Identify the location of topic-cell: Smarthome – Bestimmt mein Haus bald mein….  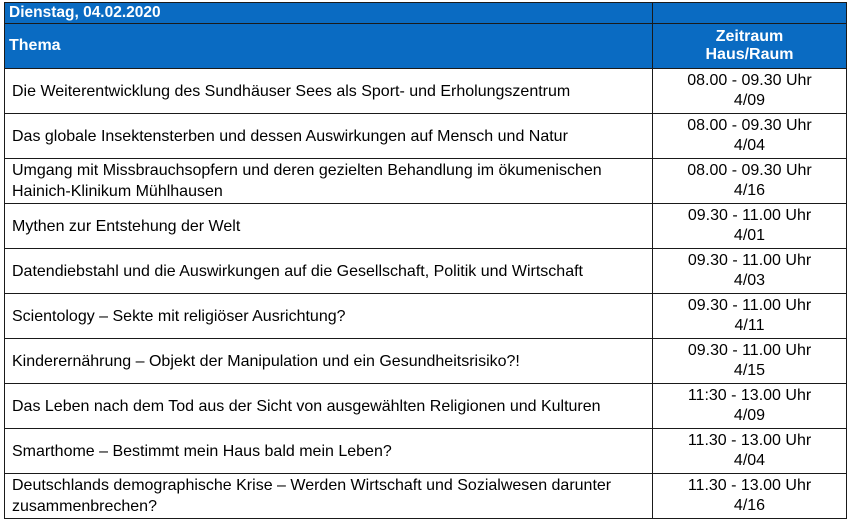
(328, 451).